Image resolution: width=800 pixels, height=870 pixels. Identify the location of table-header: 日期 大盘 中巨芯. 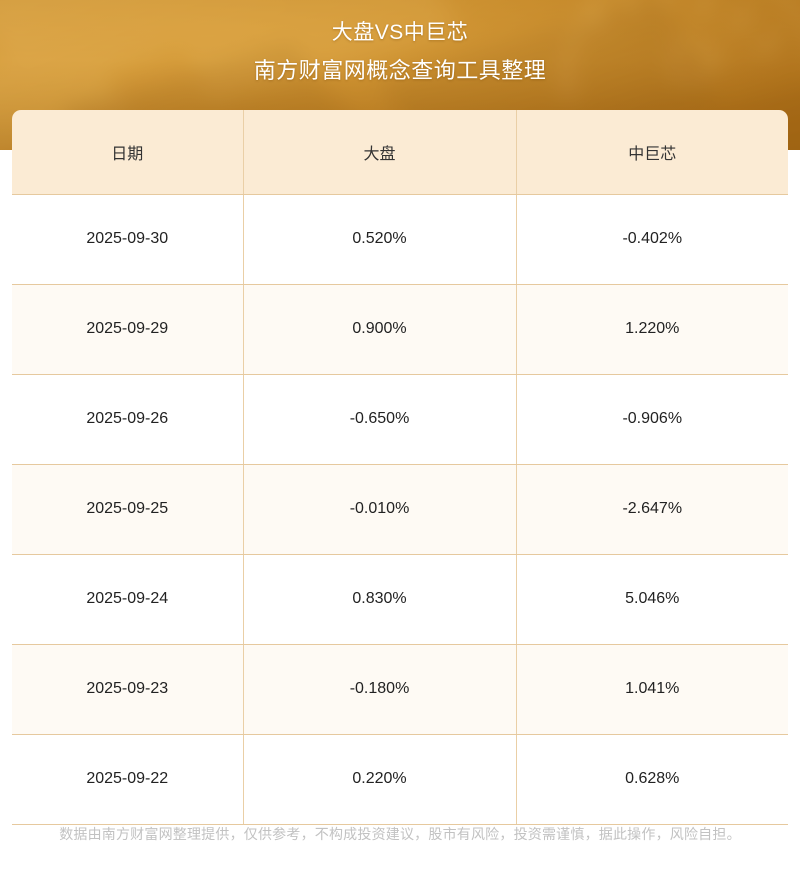
(400, 152).